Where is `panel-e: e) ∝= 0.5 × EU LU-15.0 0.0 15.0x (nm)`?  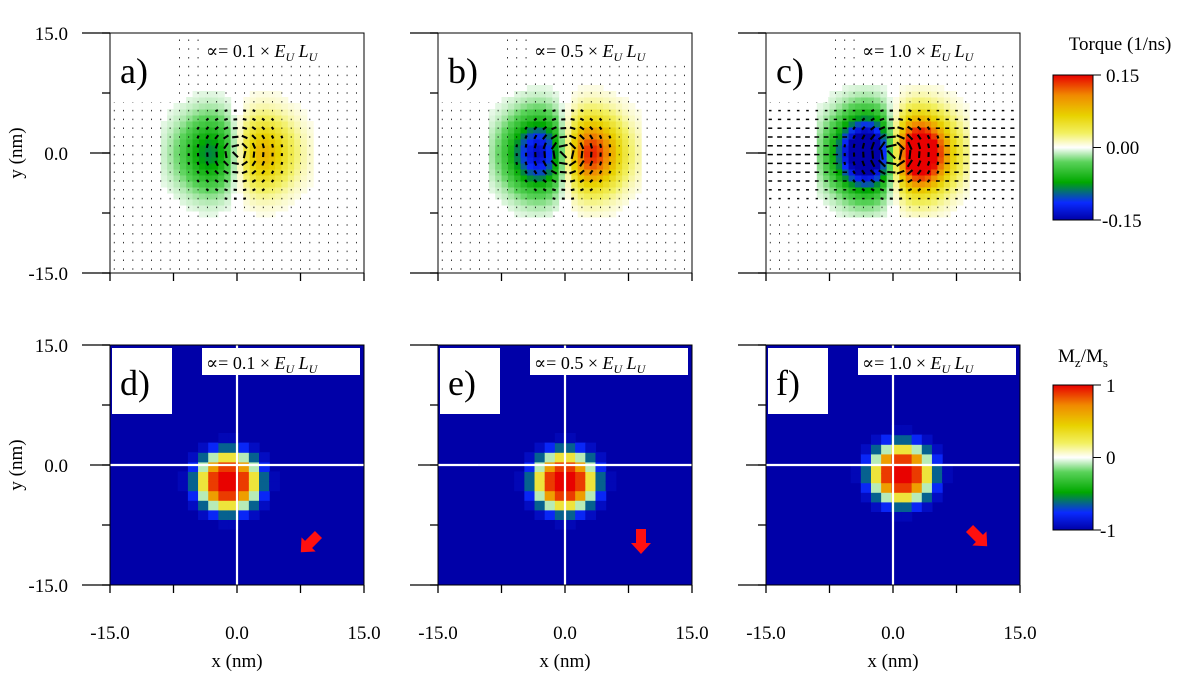 panel-e: e) ∝= 0.5 × EU LU-15.0 0.0 15.0x (nm) is located at coordinates (559, 508).